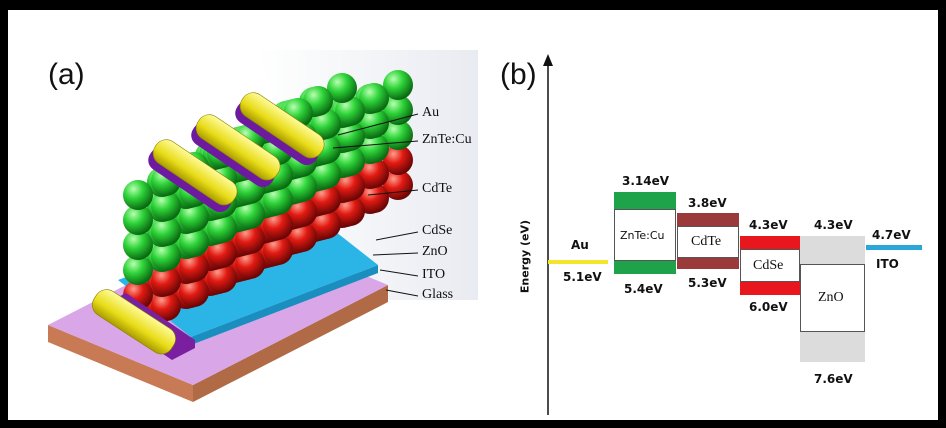  What do you see at coordinates (66, 74) in the screenshot?
I see `panel-a-label: (a)` at bounding box center [66, 74].